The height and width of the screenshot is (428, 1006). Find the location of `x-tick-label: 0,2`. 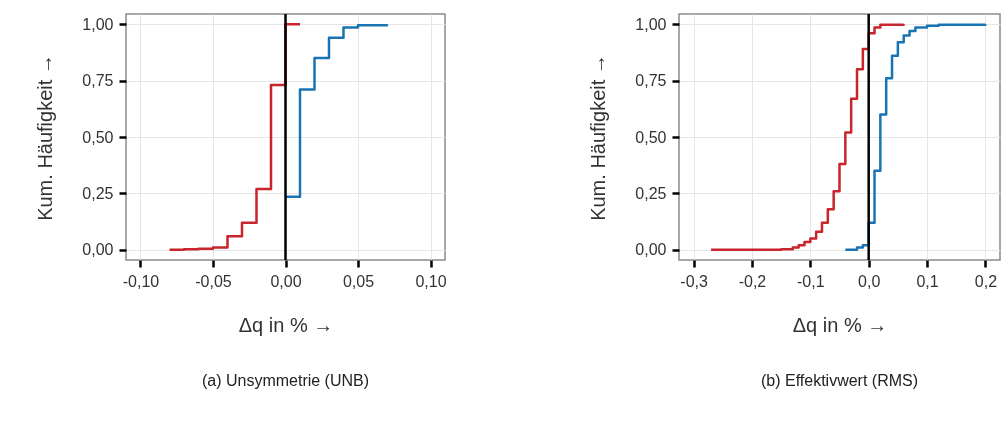

x-tick-label: 0,2 is located at coordinates (986, 281).